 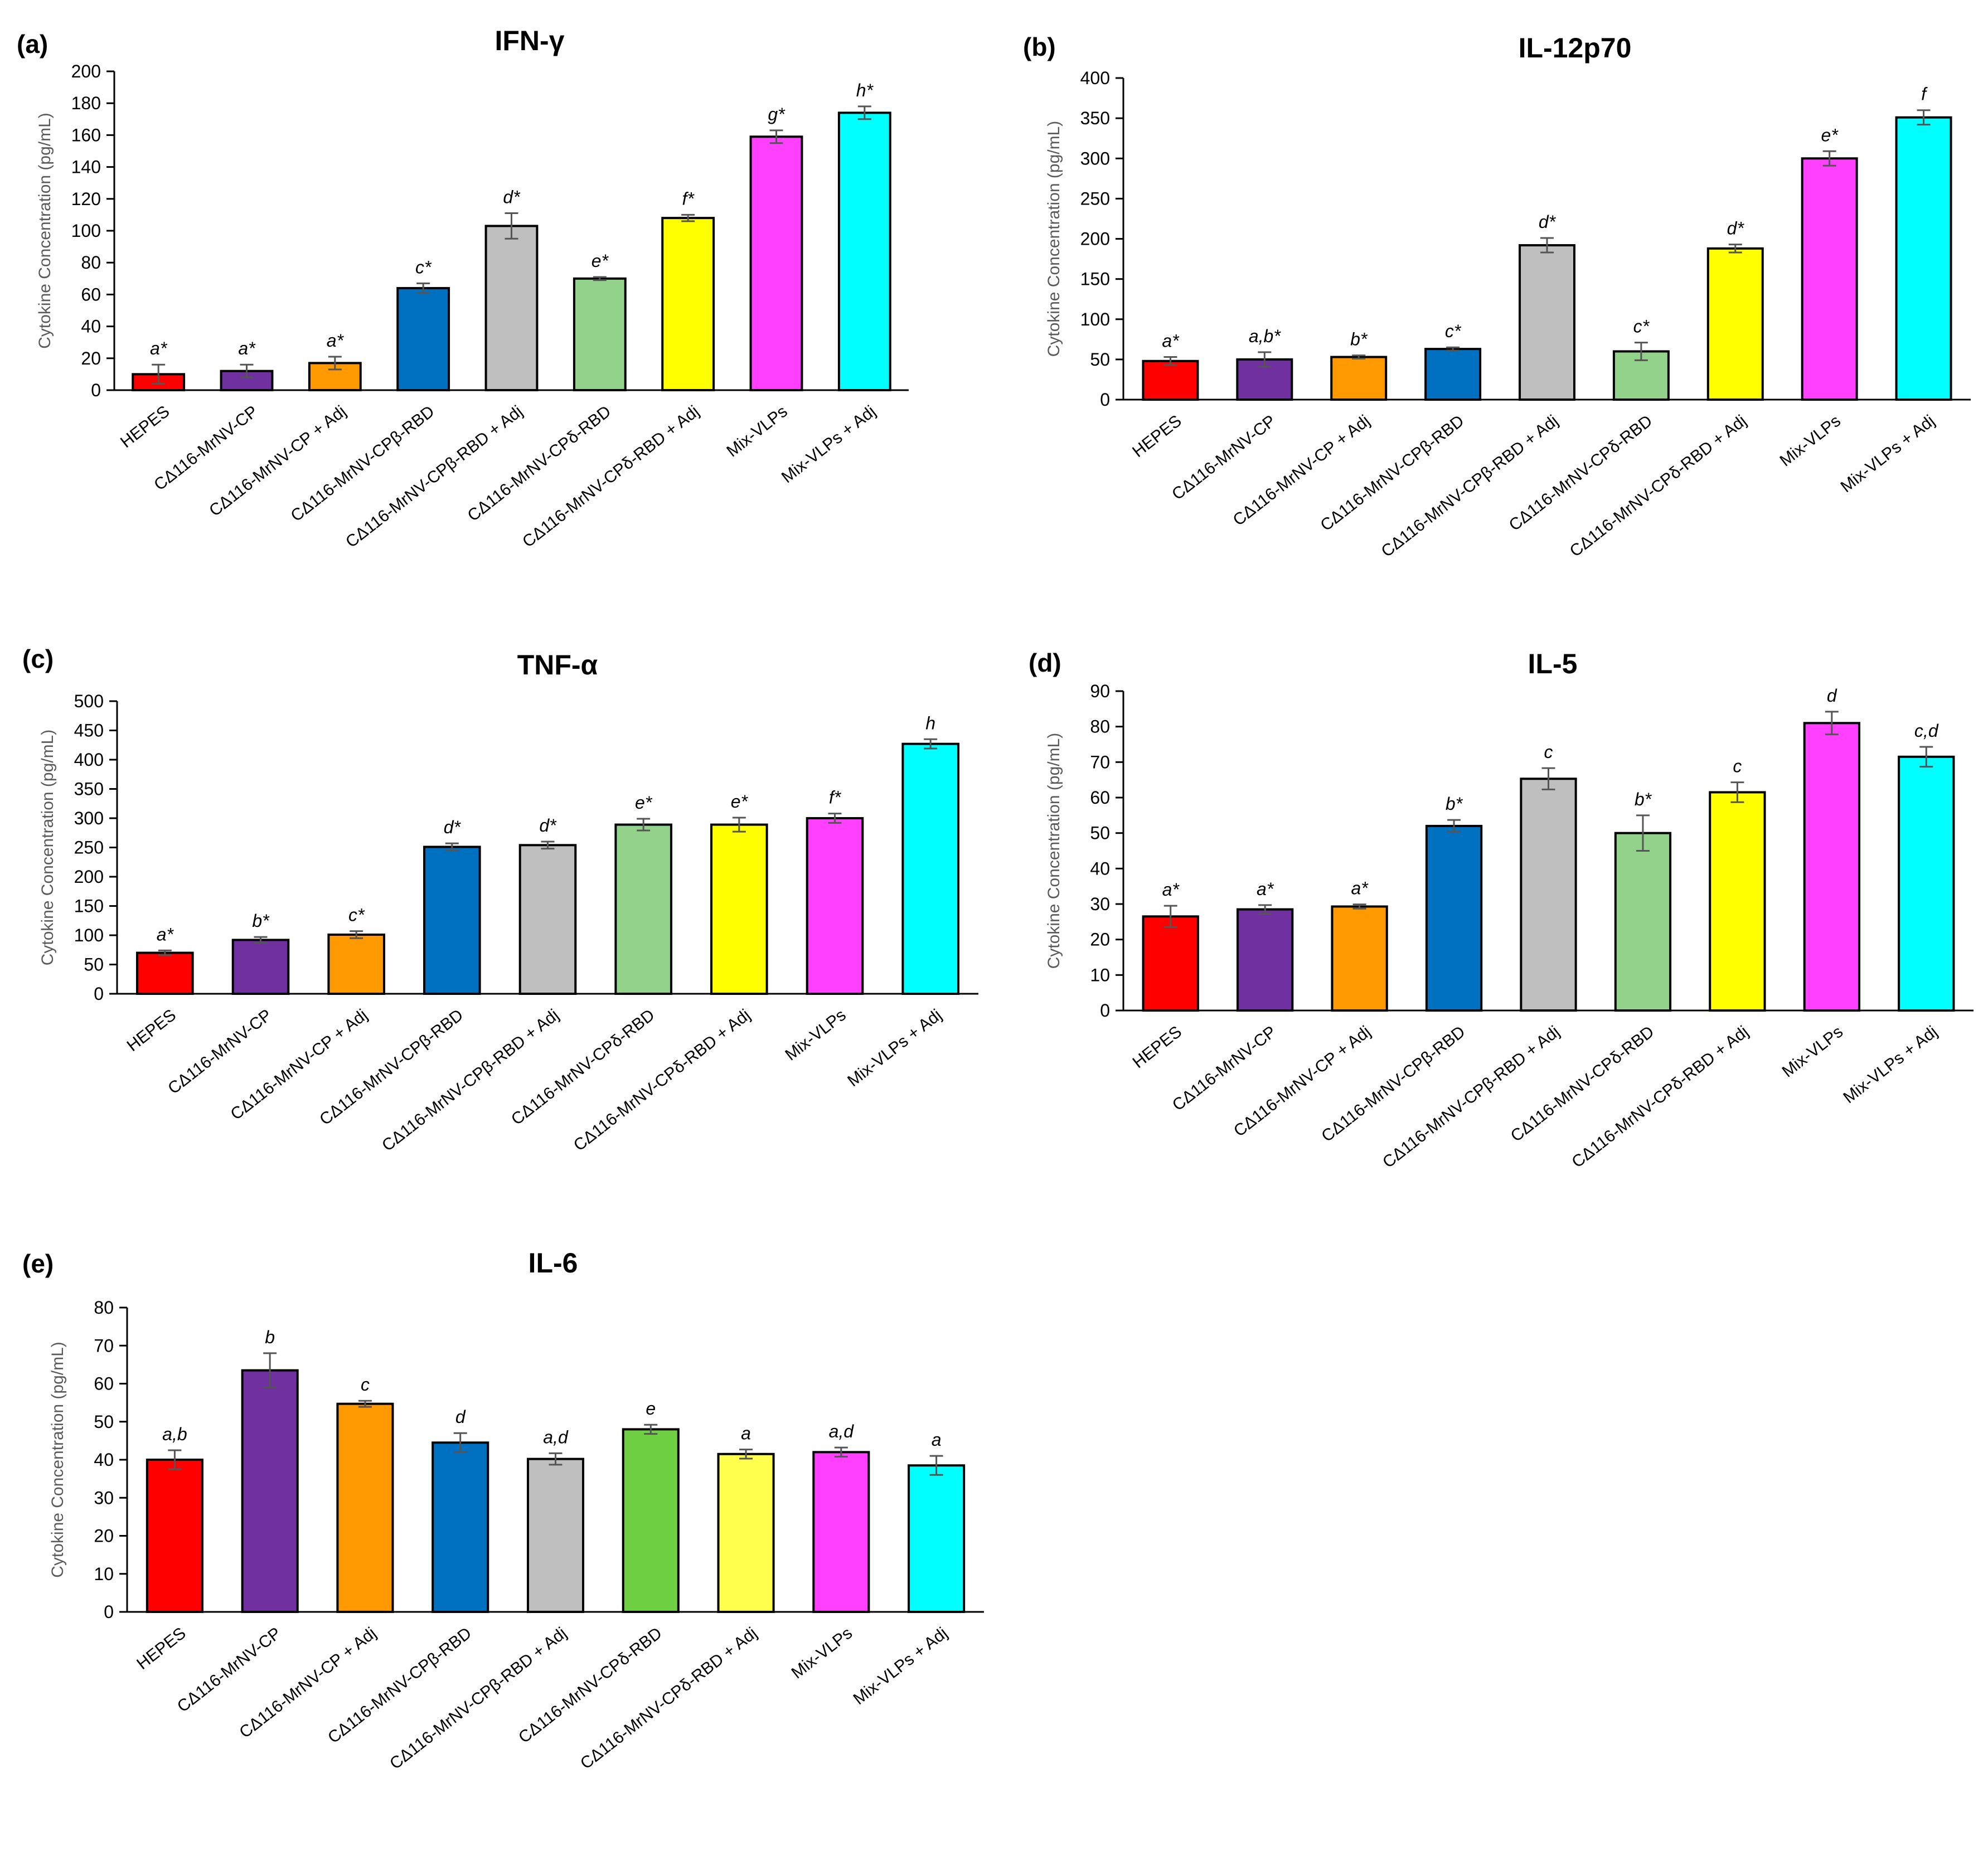 What do you see at coordinates (86, 199) in the screenshot?
I see `y-tick-label: 120` at bounding box center [86, 199].